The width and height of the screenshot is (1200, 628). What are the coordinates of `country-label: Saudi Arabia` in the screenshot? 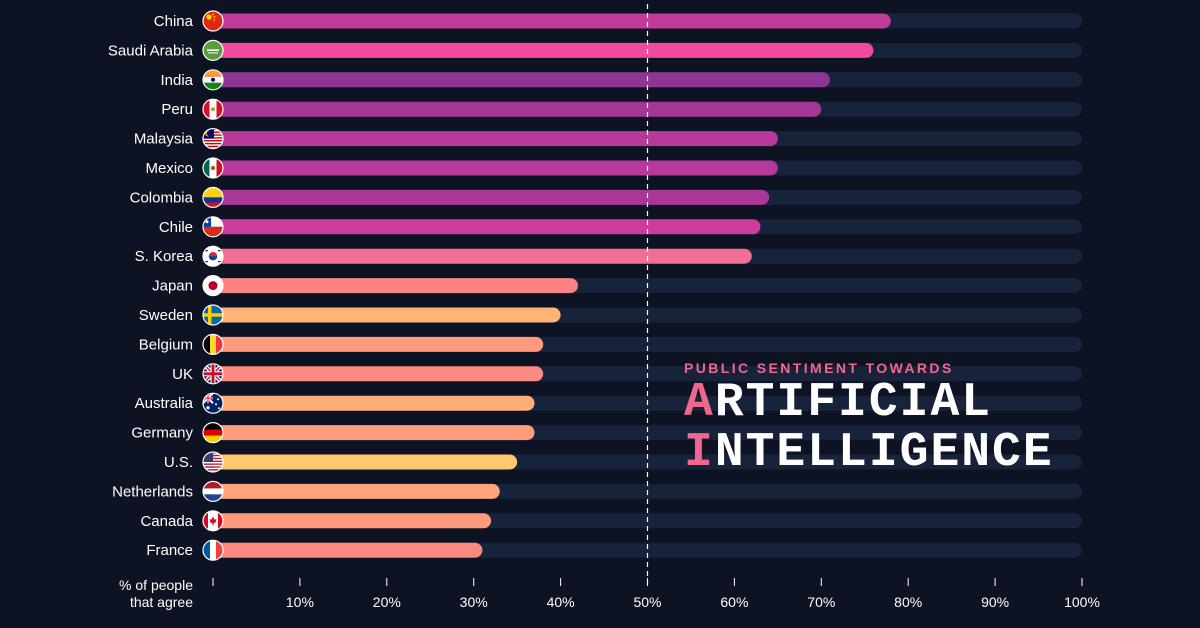 It's located at (151, 50).